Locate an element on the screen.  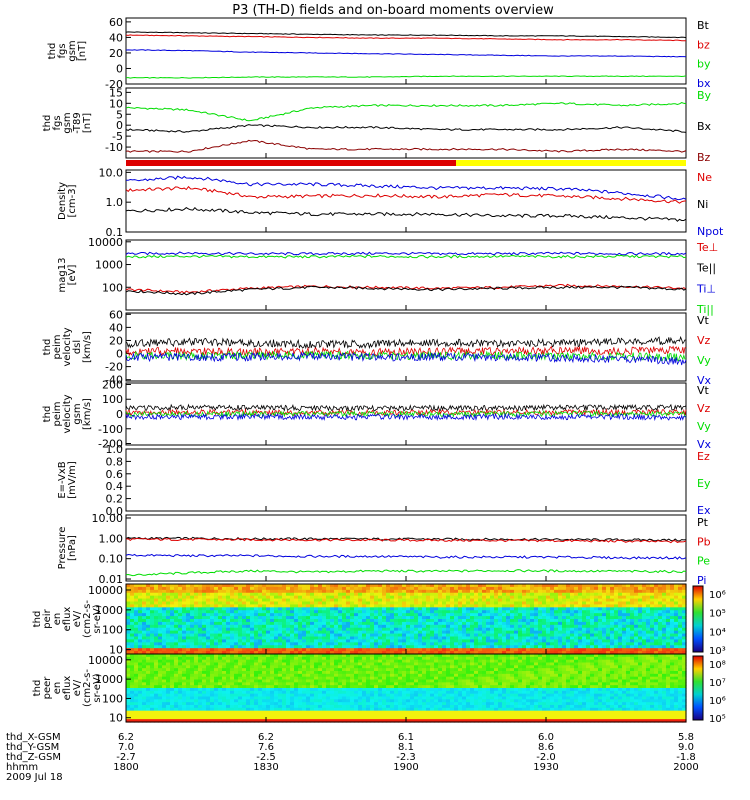
panel-density: 10.0 1.0 0.1 Density [cm-3] Ne Ni Npot is located at coordinates (390, 202).